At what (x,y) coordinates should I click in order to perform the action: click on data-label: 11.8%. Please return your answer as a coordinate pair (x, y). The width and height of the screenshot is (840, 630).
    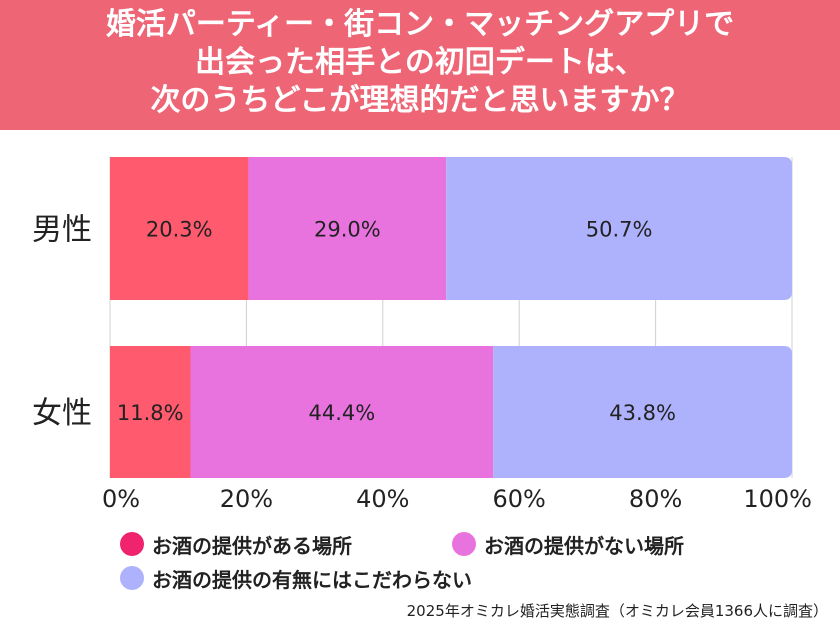
    Looking at the image, I should click on (150, 413).